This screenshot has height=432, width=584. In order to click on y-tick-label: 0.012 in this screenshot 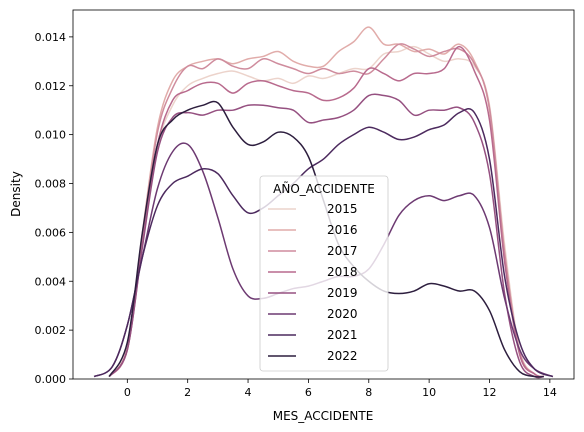, I will do `click(51, 86)`.